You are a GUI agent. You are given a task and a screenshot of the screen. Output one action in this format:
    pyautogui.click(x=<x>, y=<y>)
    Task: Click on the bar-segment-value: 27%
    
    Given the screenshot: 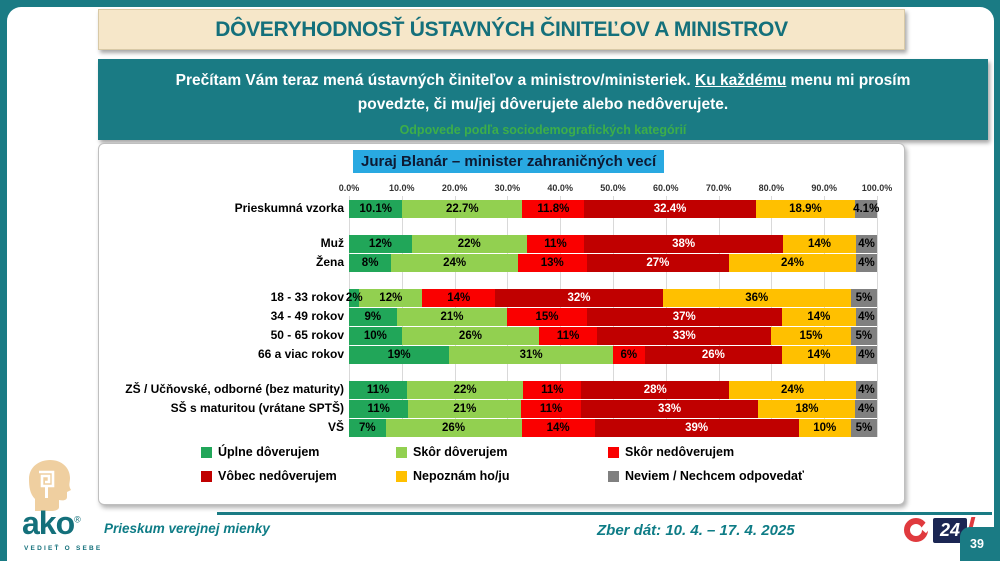 What is the action you would take?
    pyautogui.click(x=658, y=263)
    